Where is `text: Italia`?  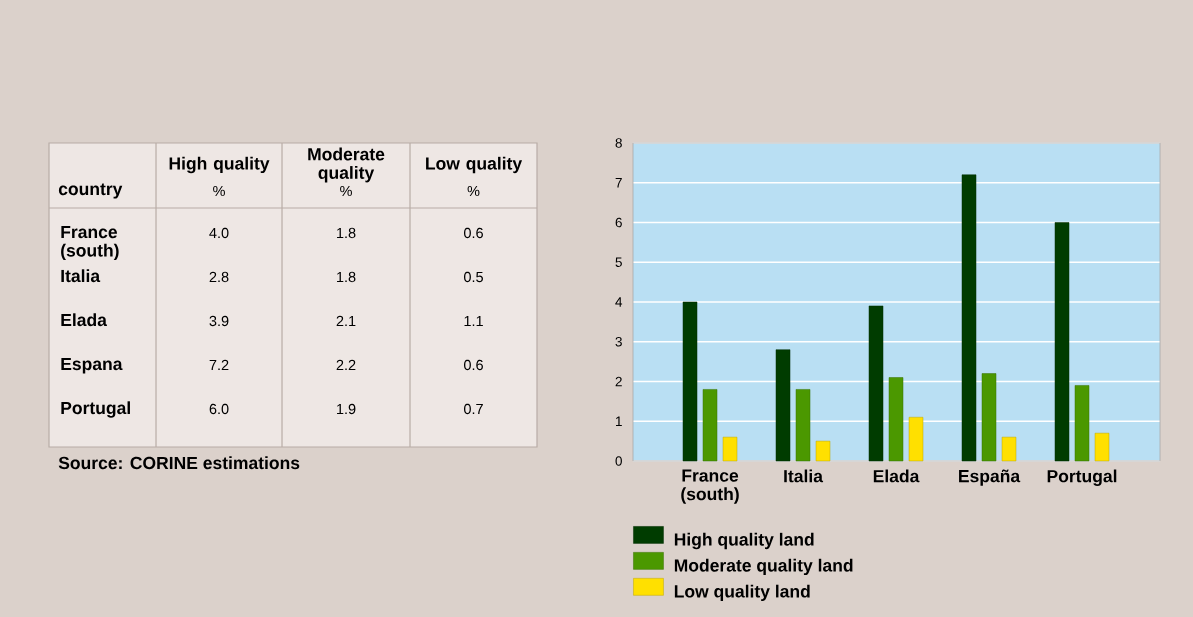
text: Italia is located at coordinates (81, 276).